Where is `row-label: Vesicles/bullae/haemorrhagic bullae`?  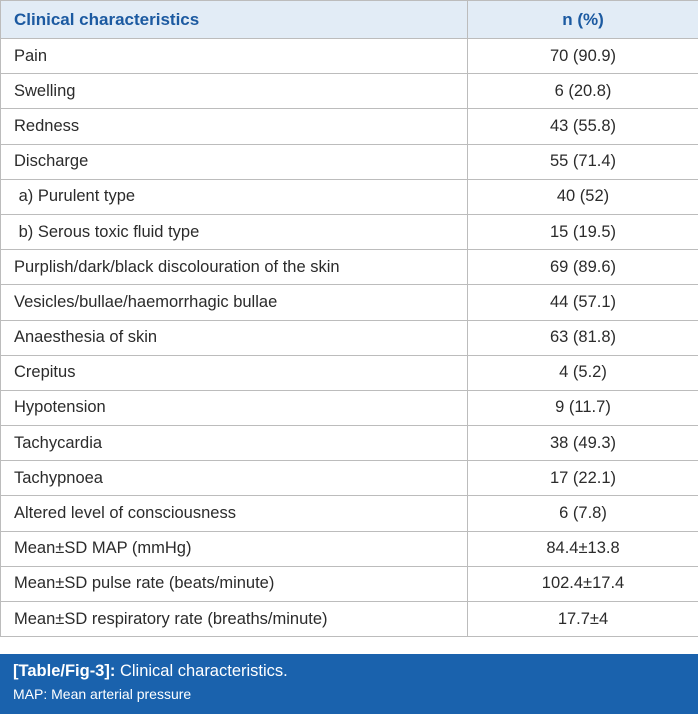
row-label: Vesicles/bullae/haemorrhagic bullae is located at coordinates (234, 302).